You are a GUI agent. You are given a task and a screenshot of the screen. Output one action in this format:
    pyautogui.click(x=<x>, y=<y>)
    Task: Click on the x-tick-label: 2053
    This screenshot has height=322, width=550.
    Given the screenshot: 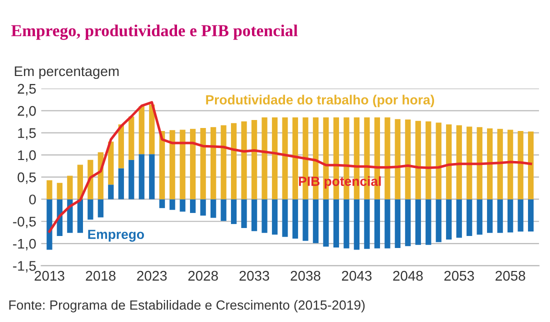 What is the action you would take?
    pyautogui.click(x=459, y=275)
    